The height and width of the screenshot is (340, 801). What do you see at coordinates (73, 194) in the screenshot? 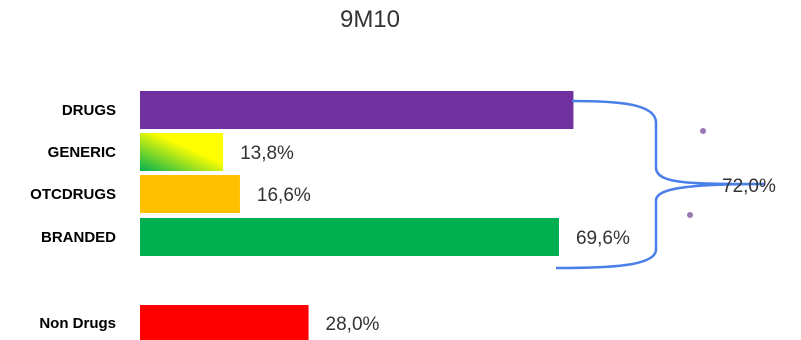
I see `category-label-otcdrugs: OTCDRUGS` at bounding box center [73, 194].